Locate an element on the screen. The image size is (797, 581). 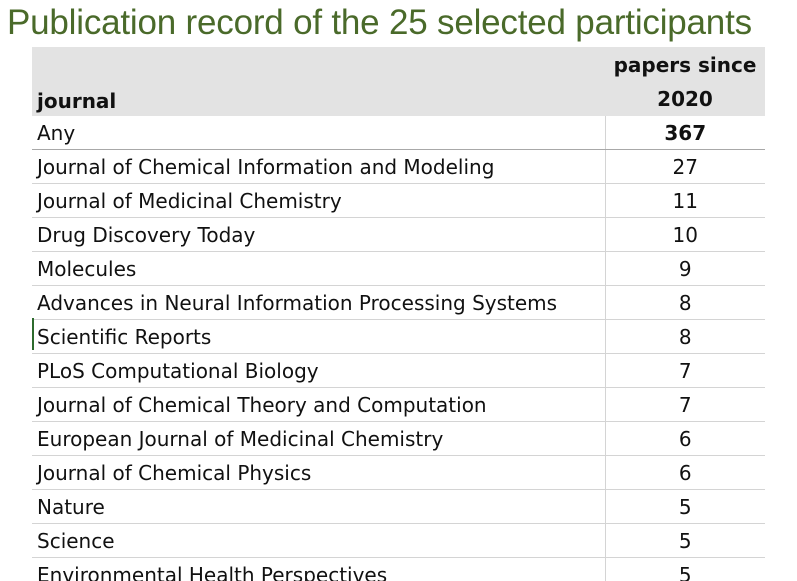
table-row: Journal of Medicinal Chemistry 11 is located at coordinates (398, 200).